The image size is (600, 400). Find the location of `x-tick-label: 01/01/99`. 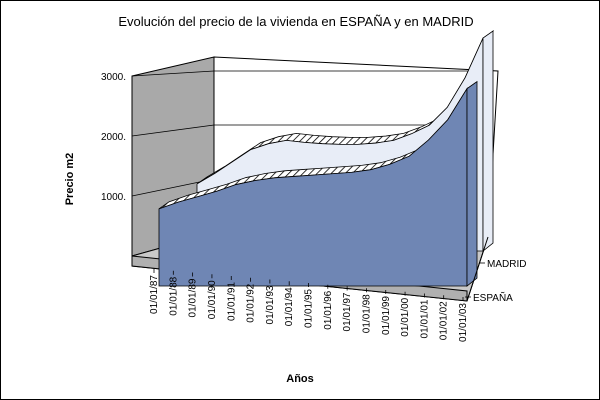

x-tick-label: 01/01/99 is located at coordinates (386, 315).